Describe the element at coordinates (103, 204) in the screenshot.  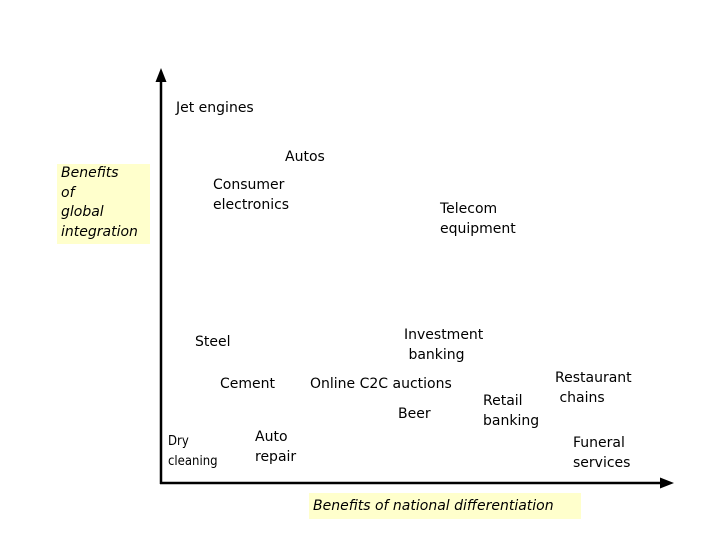
I see `y-axis-label: Benefits of global integration` at that location.